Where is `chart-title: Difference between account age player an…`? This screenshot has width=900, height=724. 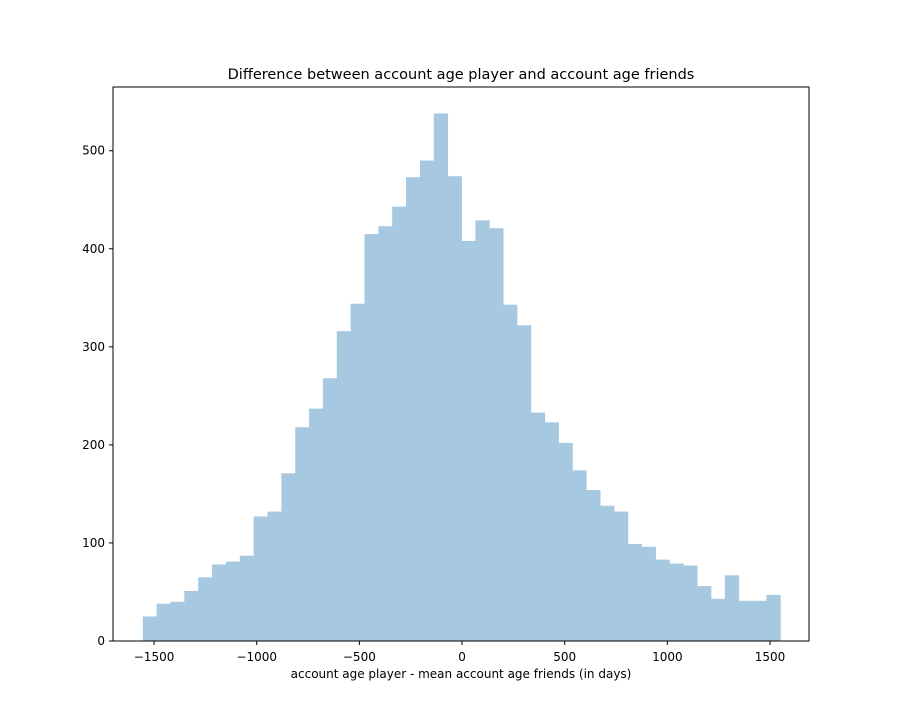 chart-title: Difference between account age player an… is located at coordinates (461, 75).